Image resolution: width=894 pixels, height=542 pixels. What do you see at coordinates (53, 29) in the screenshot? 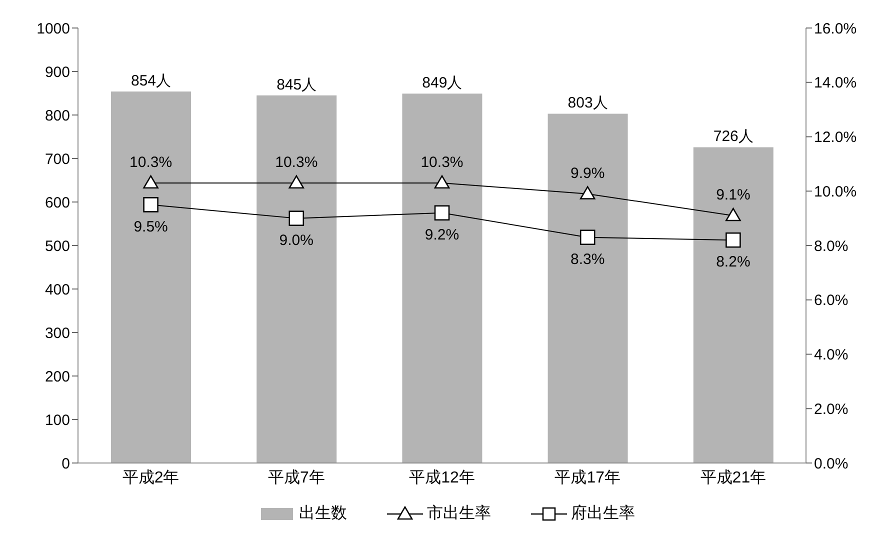
I see `y-tick-label: 1000` at bounding box center [53, 29].